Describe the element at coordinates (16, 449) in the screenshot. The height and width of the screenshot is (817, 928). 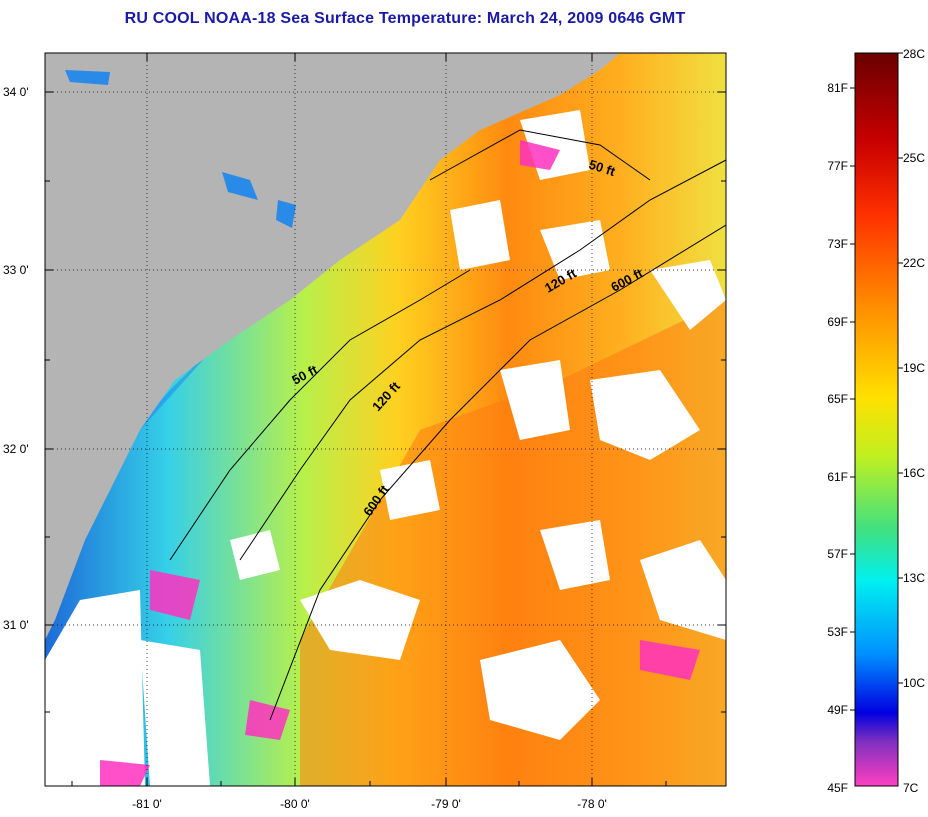
I see `lat-tick-label: 32 0'` at that location.